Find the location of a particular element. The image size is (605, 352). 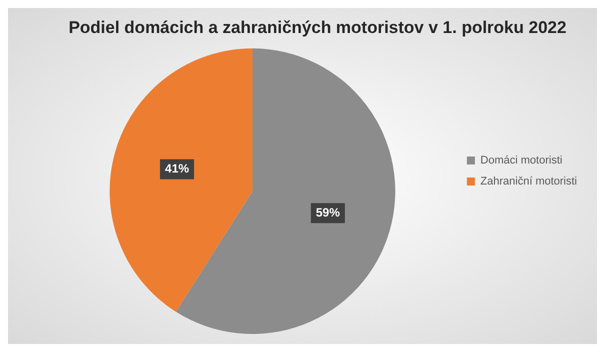

legend-label: Domáci motoristi is located at coordinates (521, 160).